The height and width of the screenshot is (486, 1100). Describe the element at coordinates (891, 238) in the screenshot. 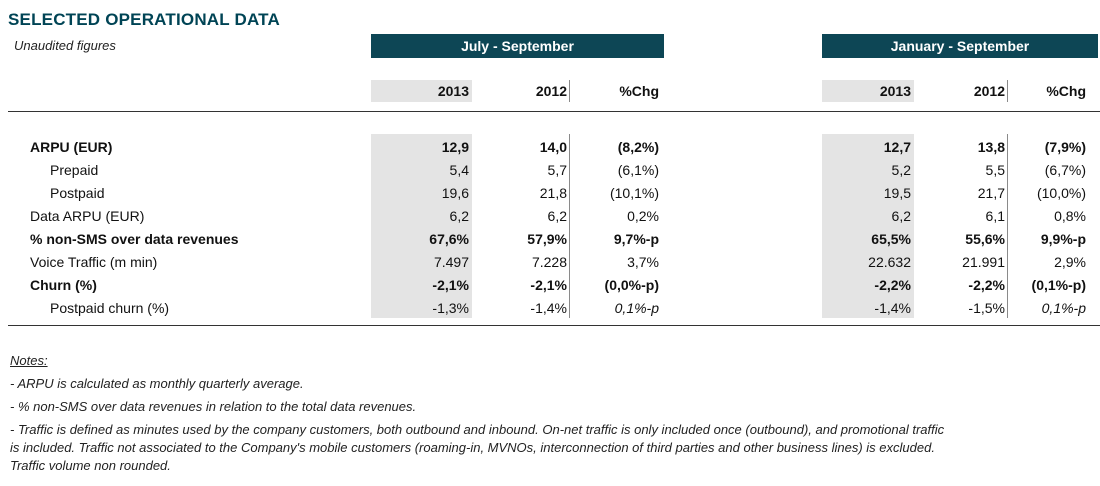

I see `cell-ytd-2013: 65,5%` at that location.